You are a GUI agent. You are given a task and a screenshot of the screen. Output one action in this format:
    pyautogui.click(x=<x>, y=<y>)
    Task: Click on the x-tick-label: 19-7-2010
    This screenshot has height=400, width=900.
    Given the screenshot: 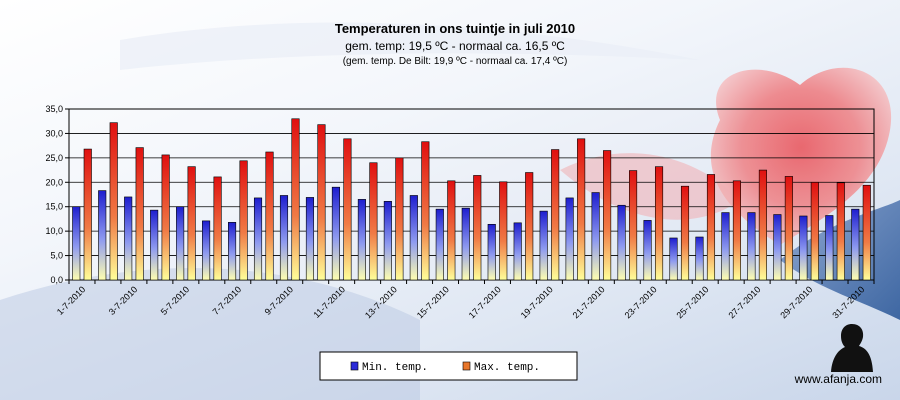 What is the action you would take?
    pyautogui.click(x=537, y=302)
    